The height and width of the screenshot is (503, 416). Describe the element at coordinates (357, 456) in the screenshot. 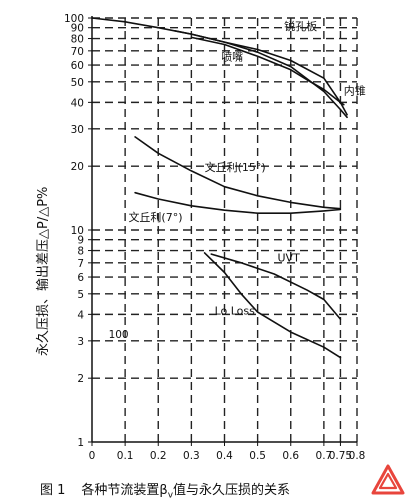

I see `x-tick-label: 0.8` at that location.